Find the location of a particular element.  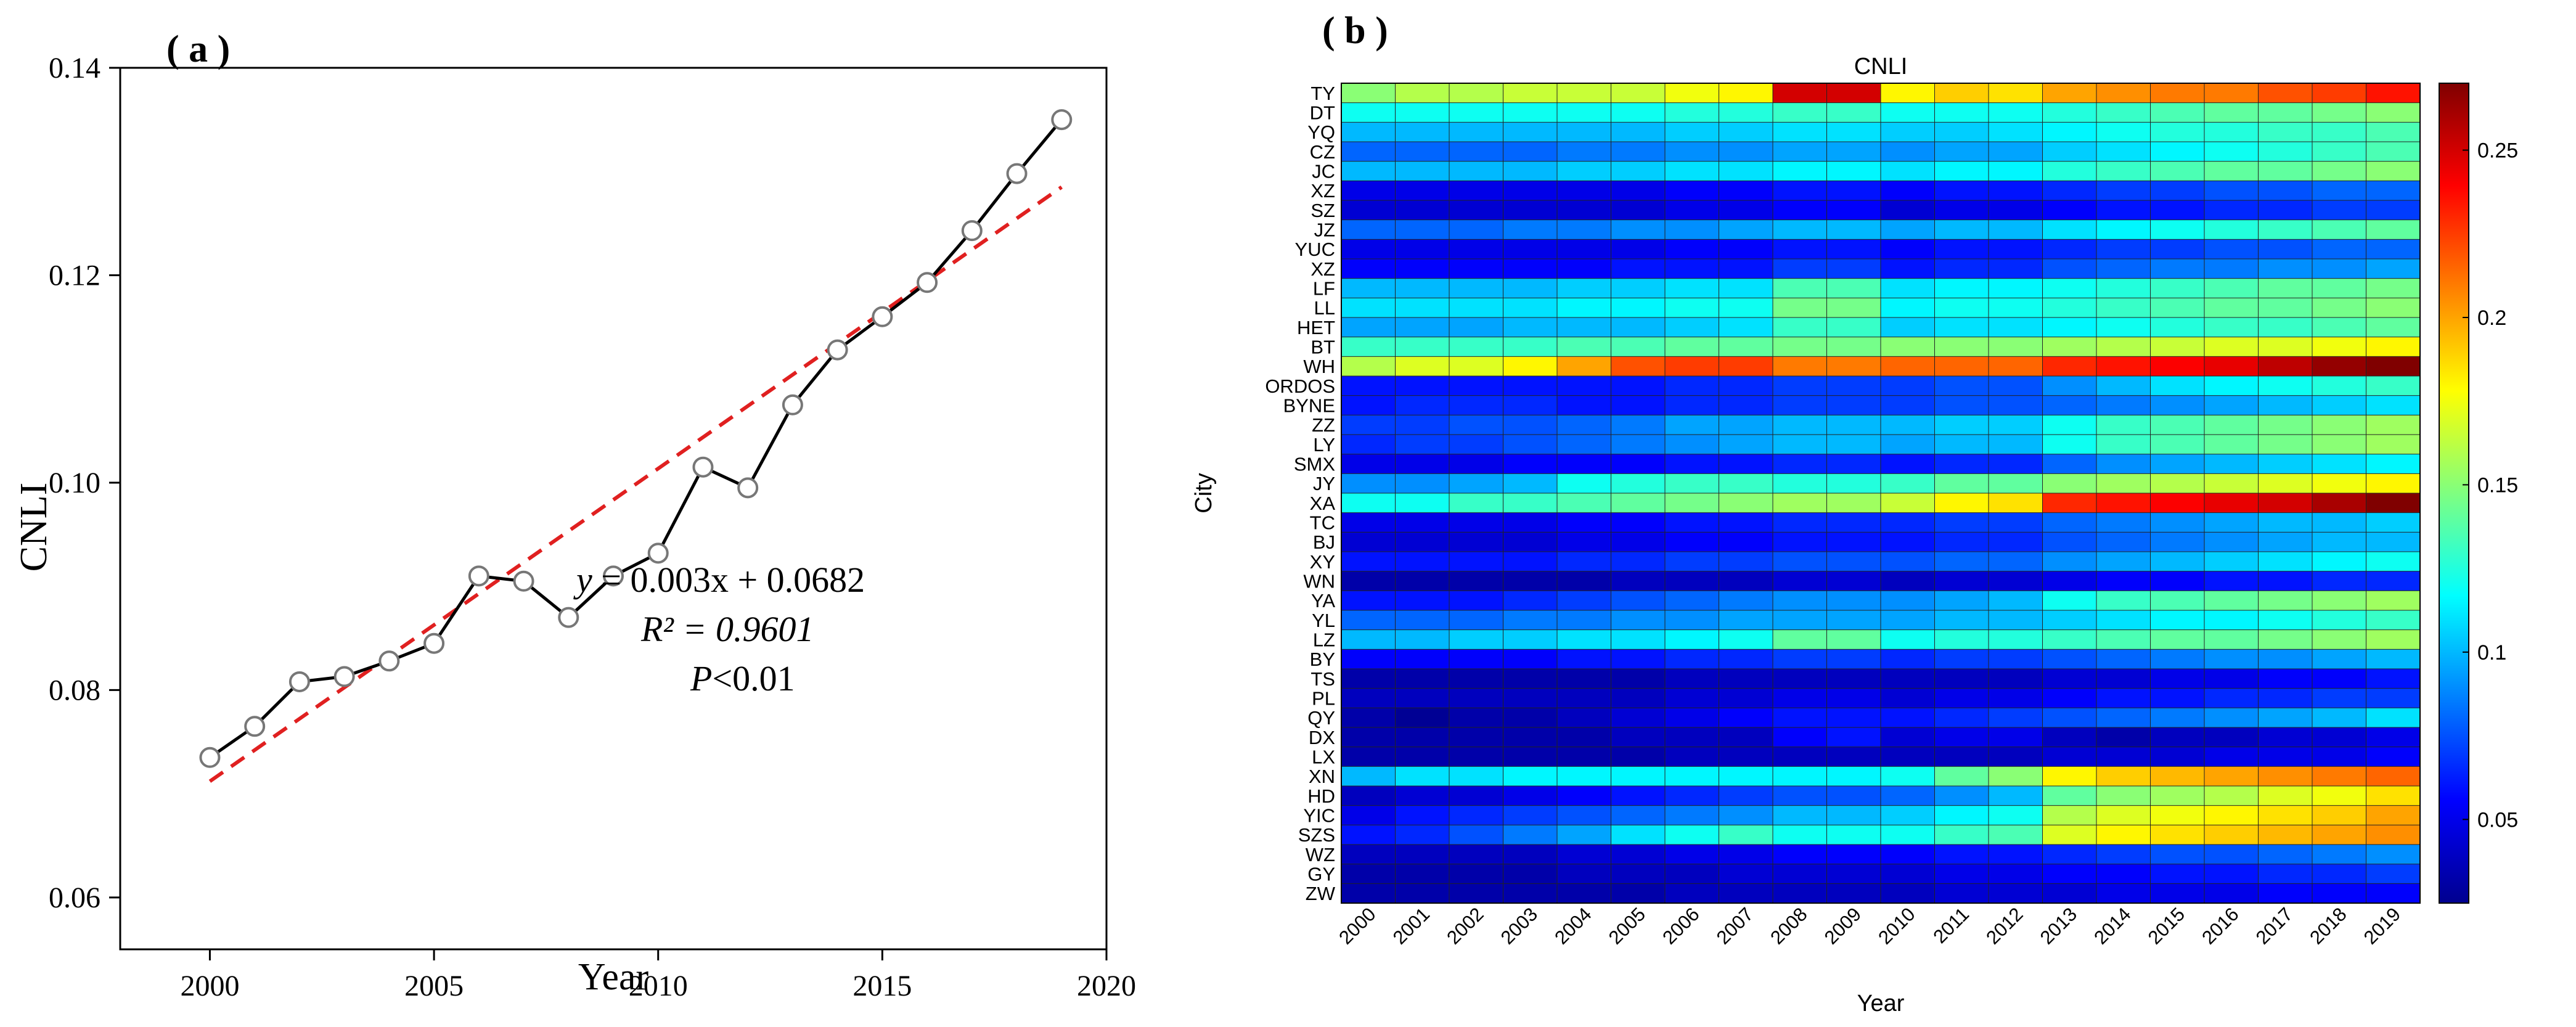

data-point is located at coordinates (344, 676).